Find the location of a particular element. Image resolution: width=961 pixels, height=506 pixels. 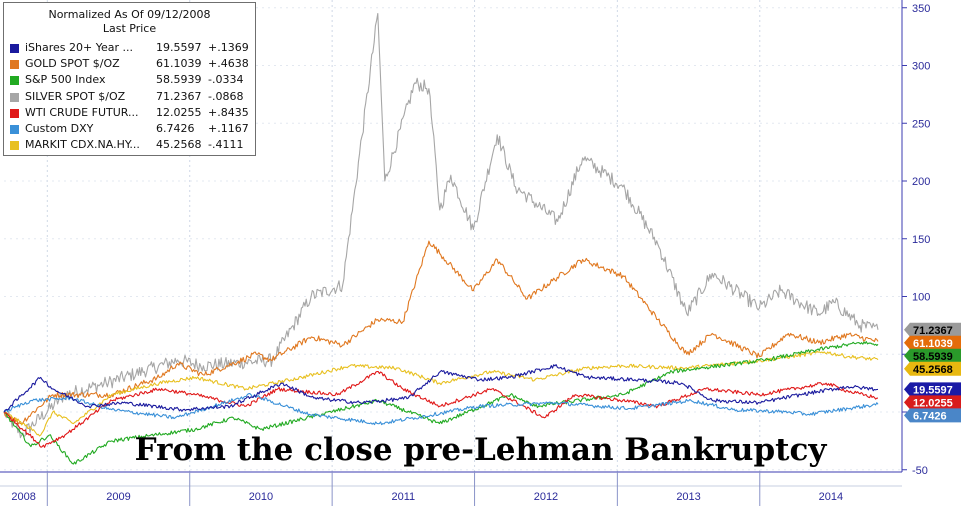

last-price-tag-label: 6.7426 is located at coordinates (930, 416).